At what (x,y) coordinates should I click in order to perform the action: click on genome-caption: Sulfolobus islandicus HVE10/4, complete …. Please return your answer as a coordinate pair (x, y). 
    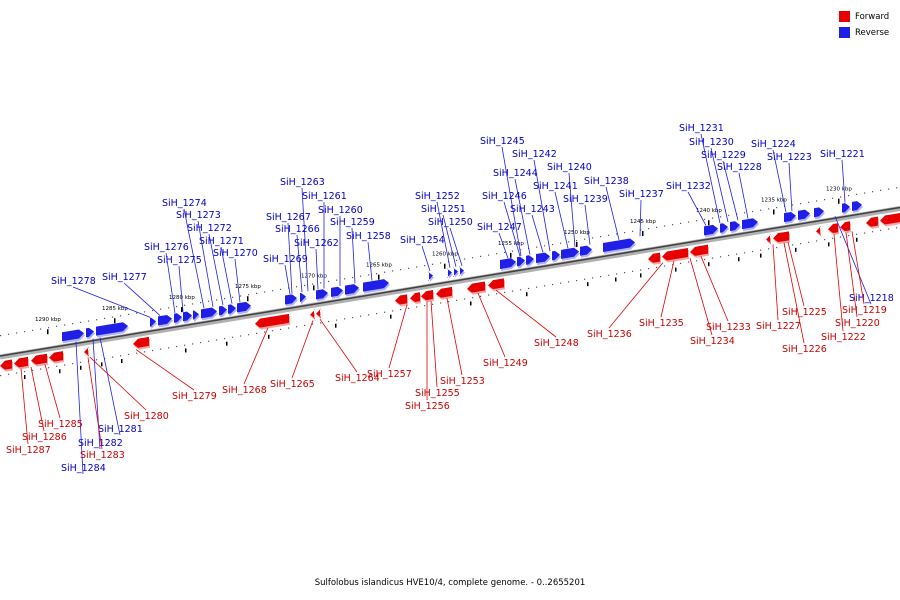
    Looking at the image, I should click on (450, 583).